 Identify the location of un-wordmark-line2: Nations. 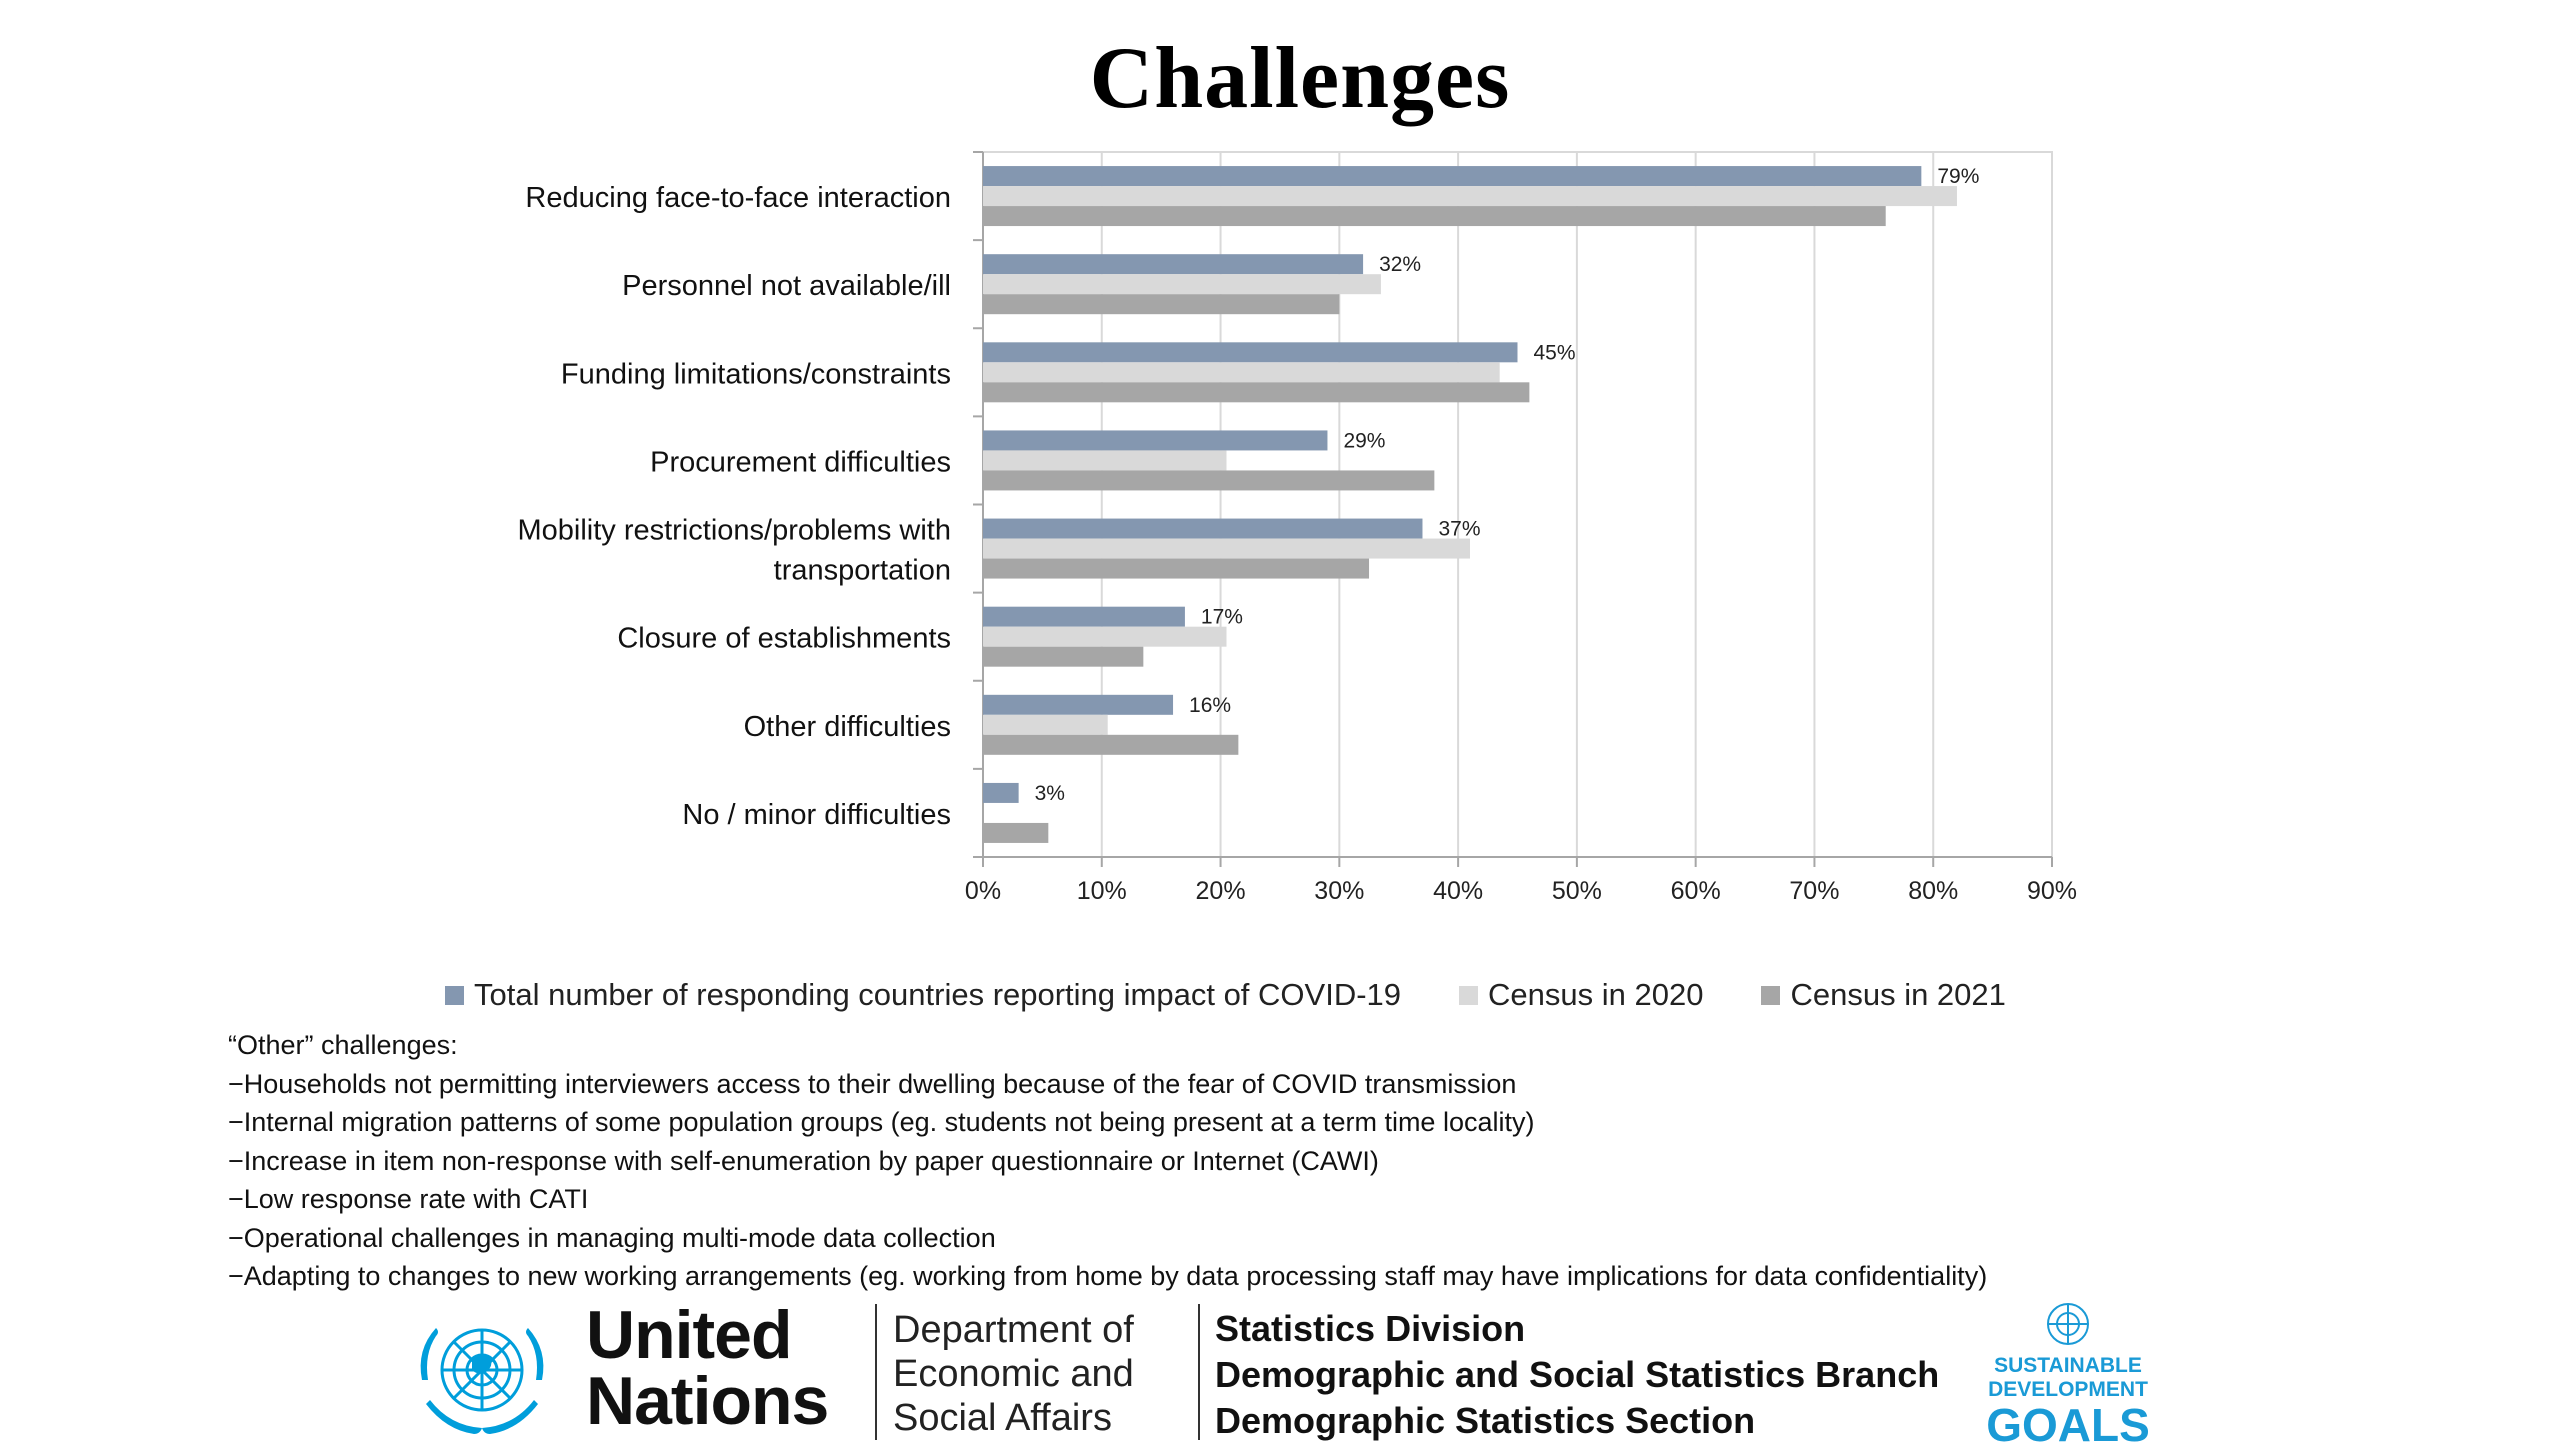
(707, 1401).